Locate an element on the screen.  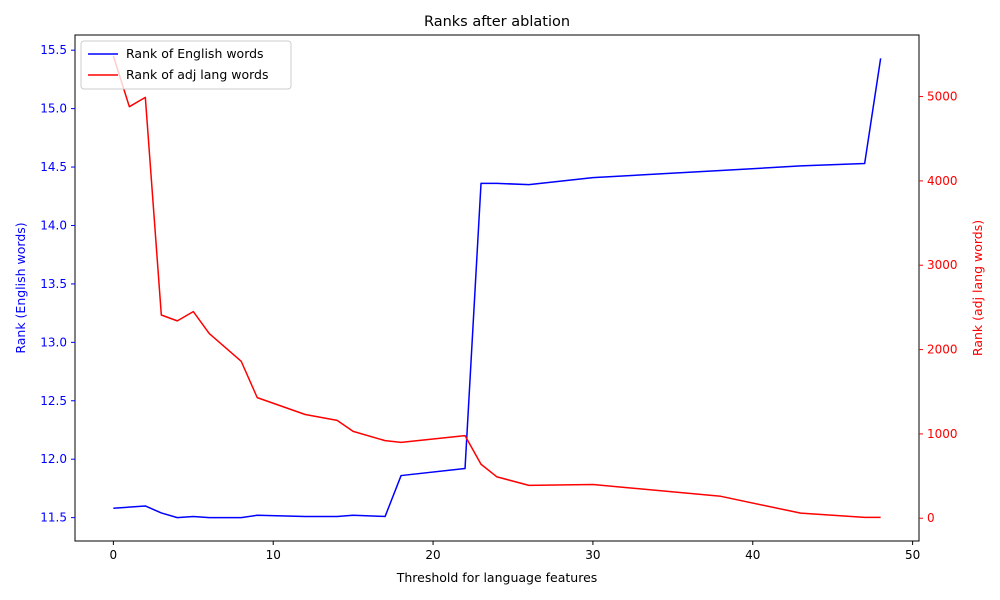
x-tick-label: 20 is located at coordinates (432, 555).